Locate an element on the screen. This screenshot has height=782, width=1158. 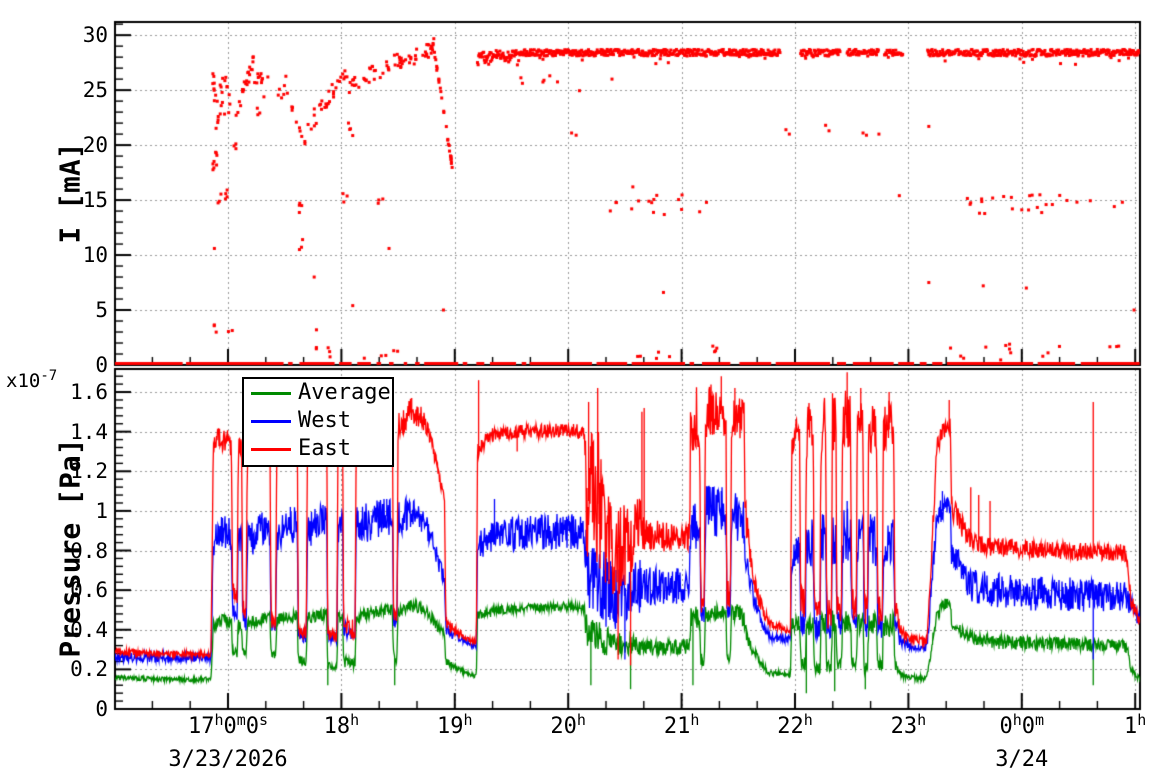
top-y-tick-label: 15 is located at coordinates (95, 200).